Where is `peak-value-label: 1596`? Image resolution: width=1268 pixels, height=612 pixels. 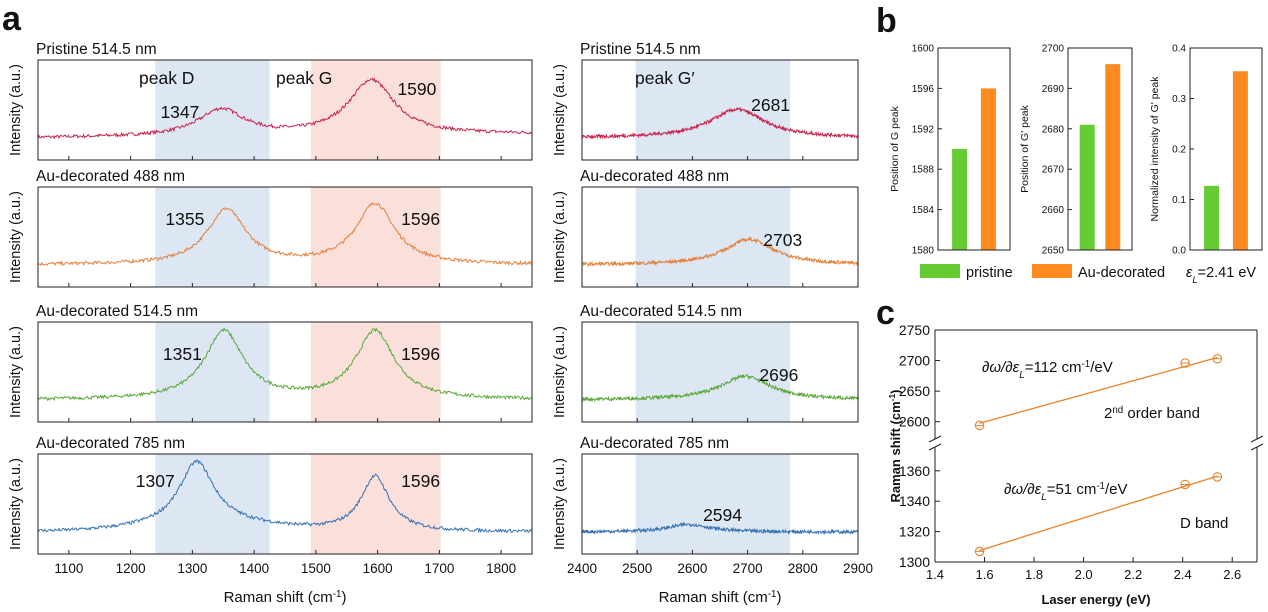 peak-value-label: 1596 is located at coordinates (420, 354).